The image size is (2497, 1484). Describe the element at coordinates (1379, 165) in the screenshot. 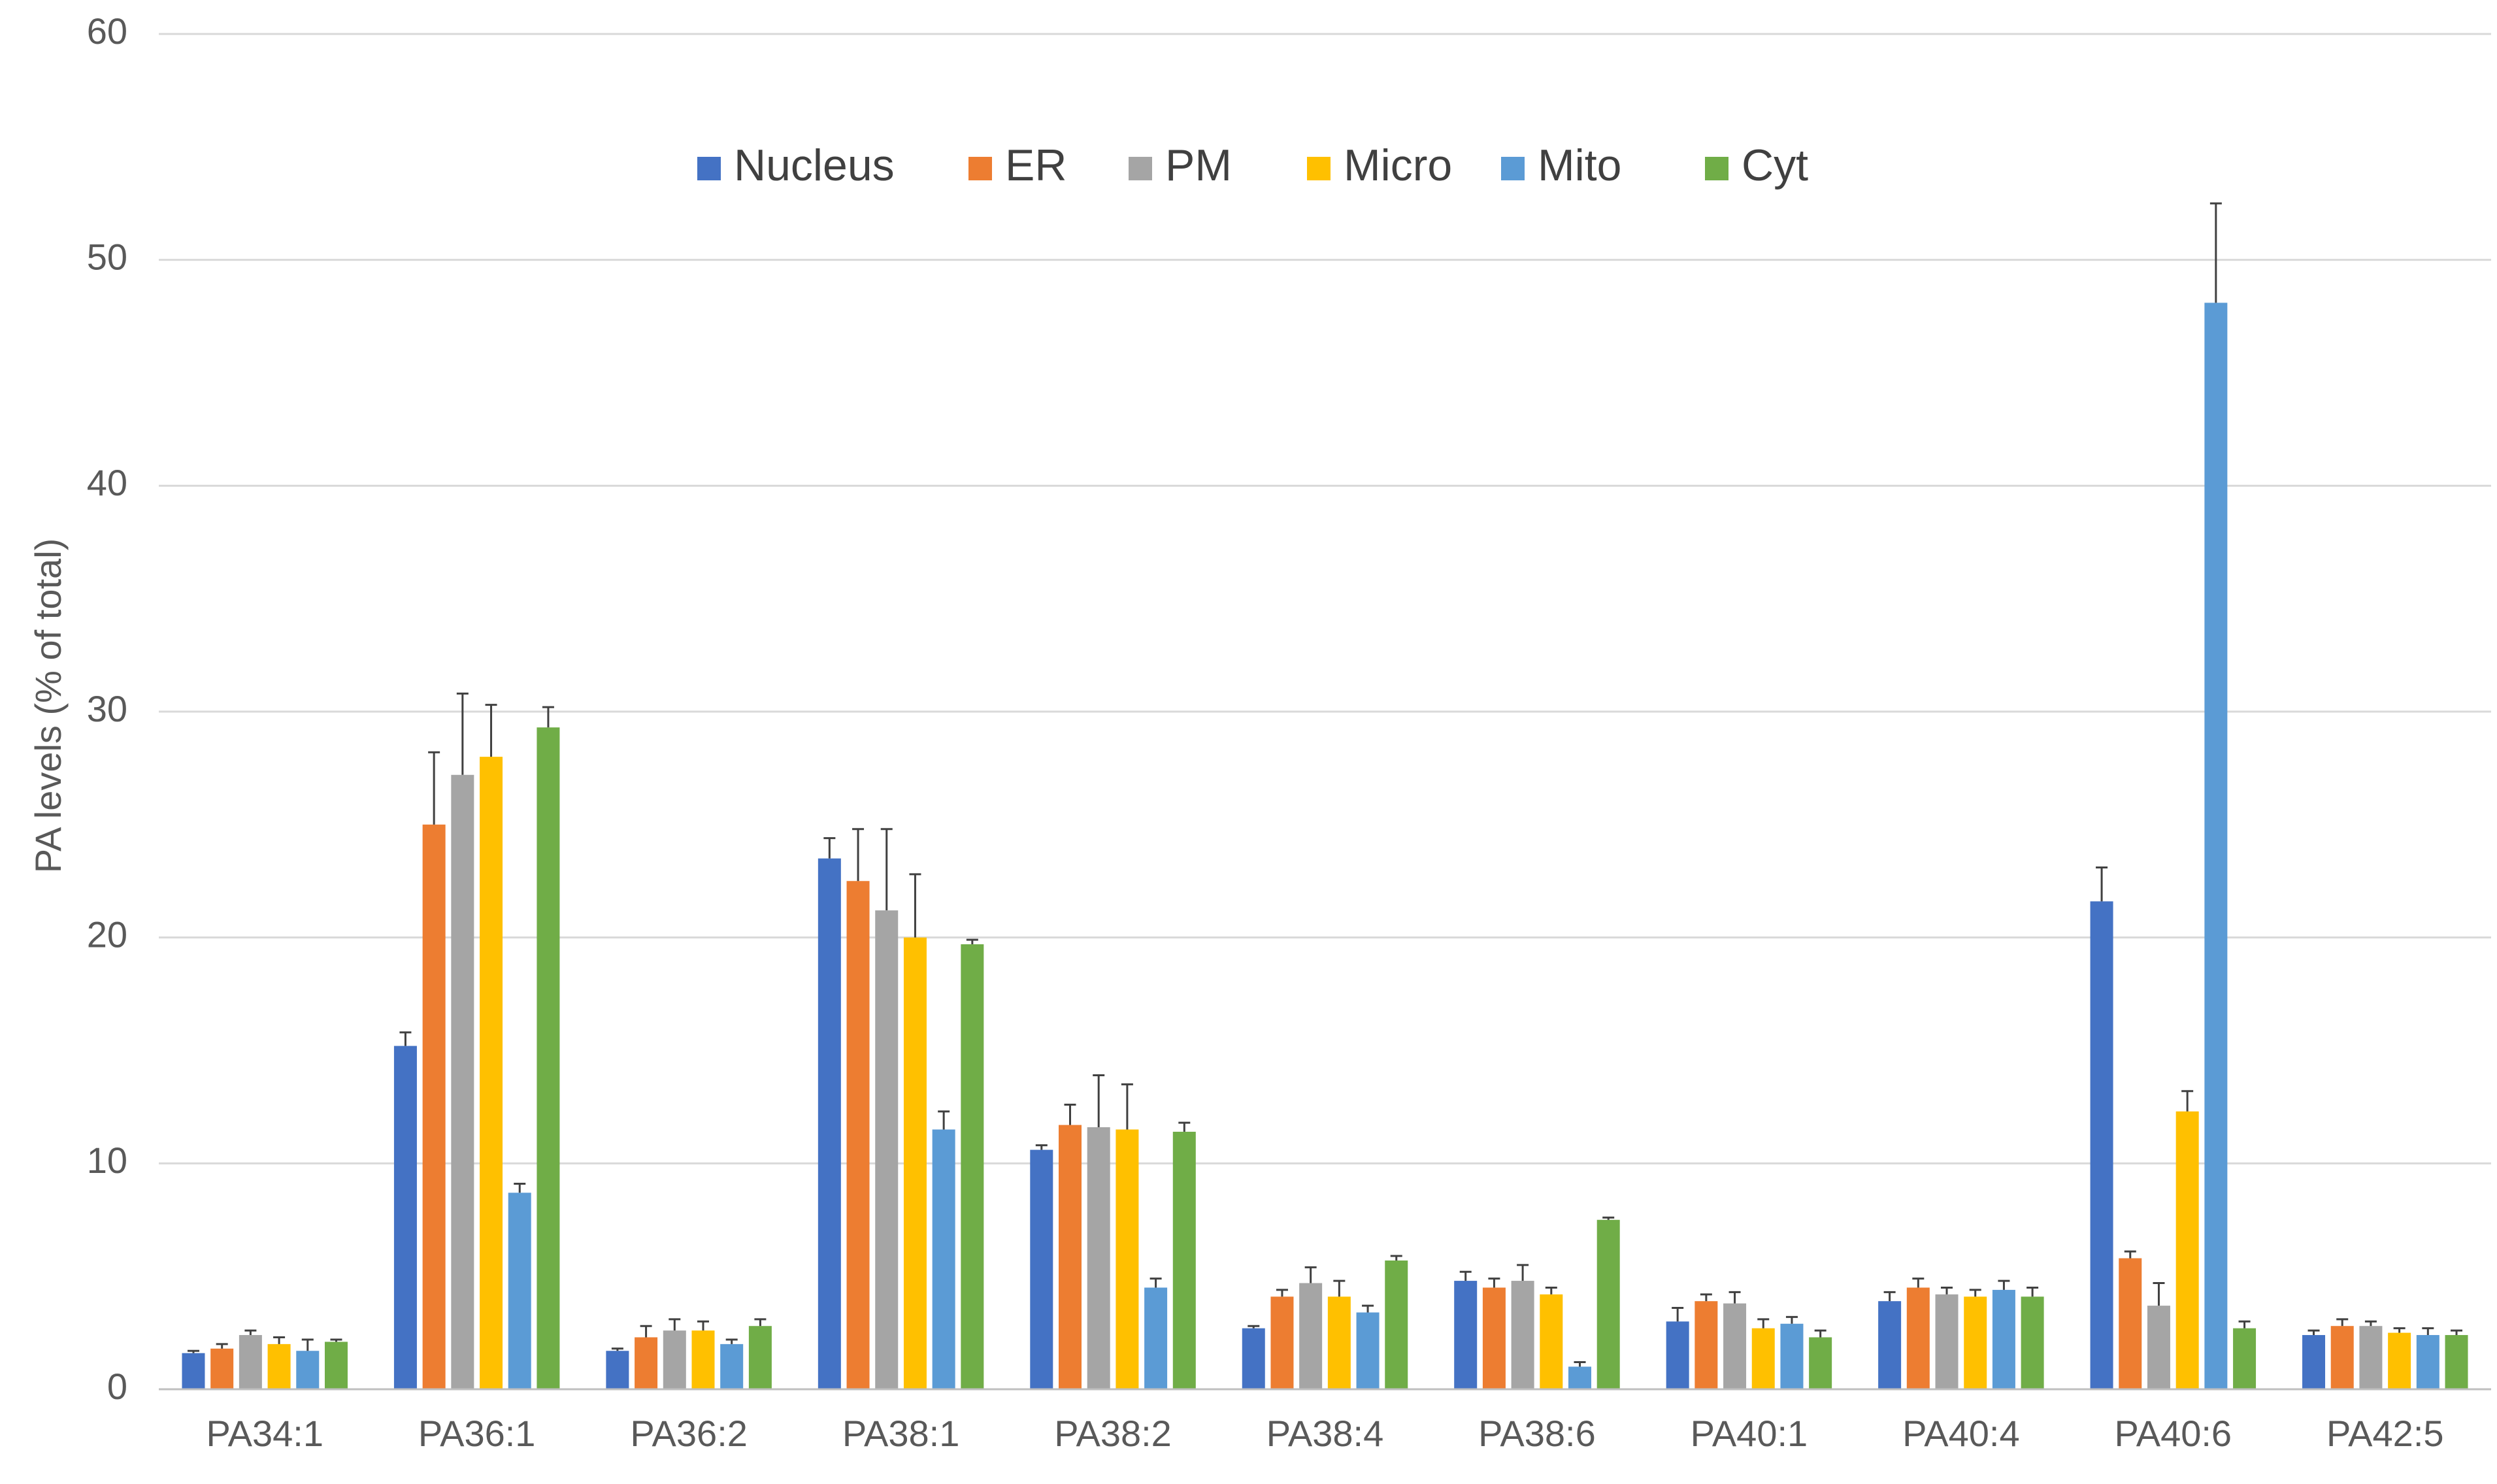

I see `legend-item-micro: Micro` at that location.